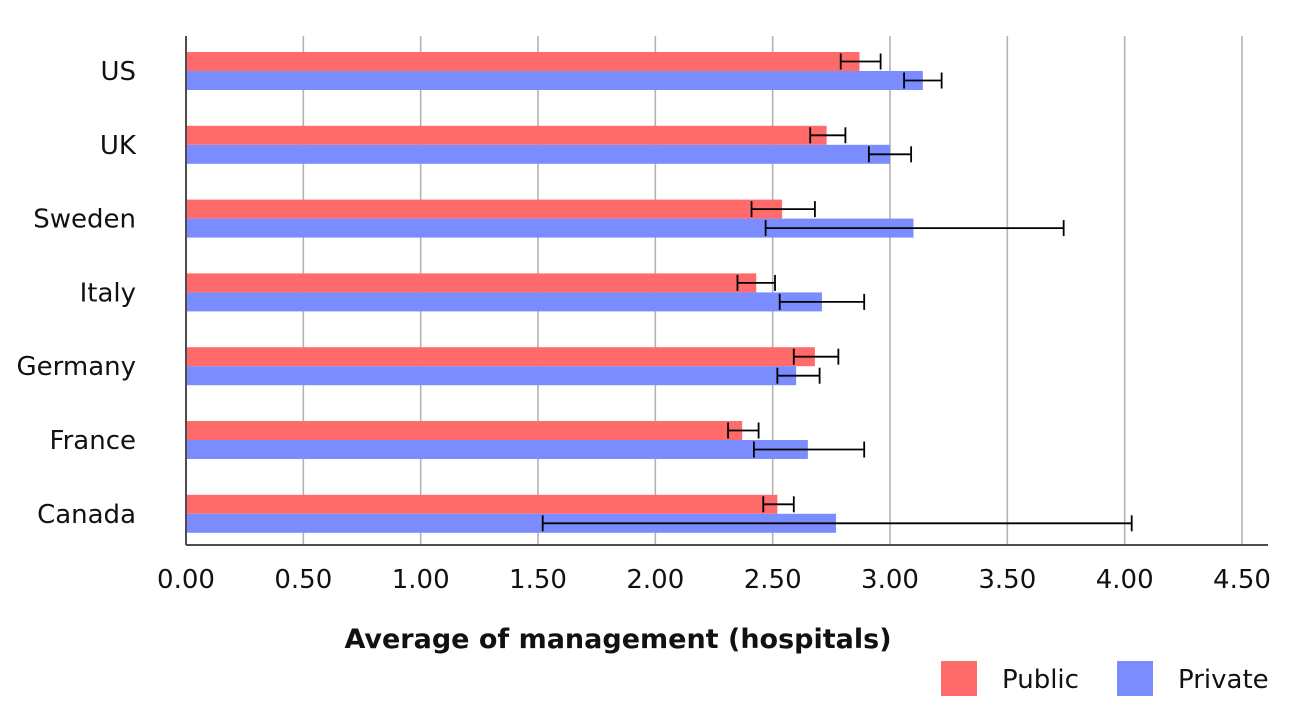 Image resolution: width=1299 pixels, height=726 pixels. What do you see at coordinates (523, 61) in the screenshot?
I see `bar-public-us` at bounding box center [523, 61].